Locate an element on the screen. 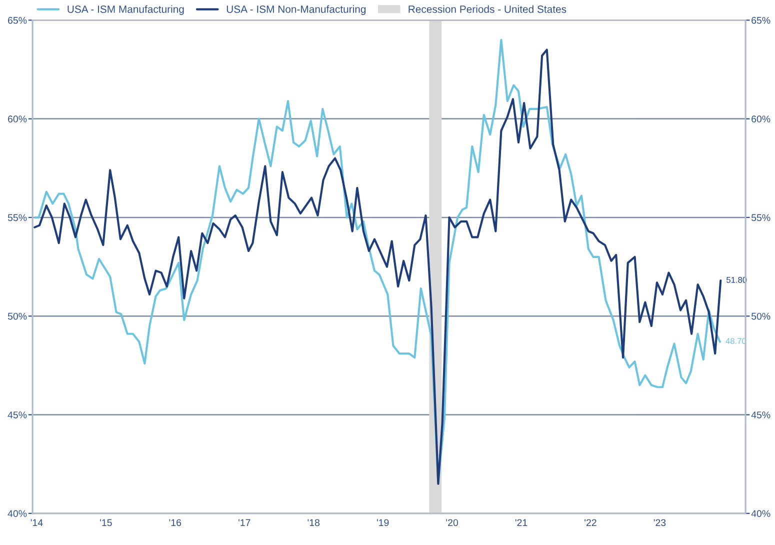 This screenshot has height=545, width=775. legend-label: USA - ISM Manufacturing is located at coordinates (126, 10).